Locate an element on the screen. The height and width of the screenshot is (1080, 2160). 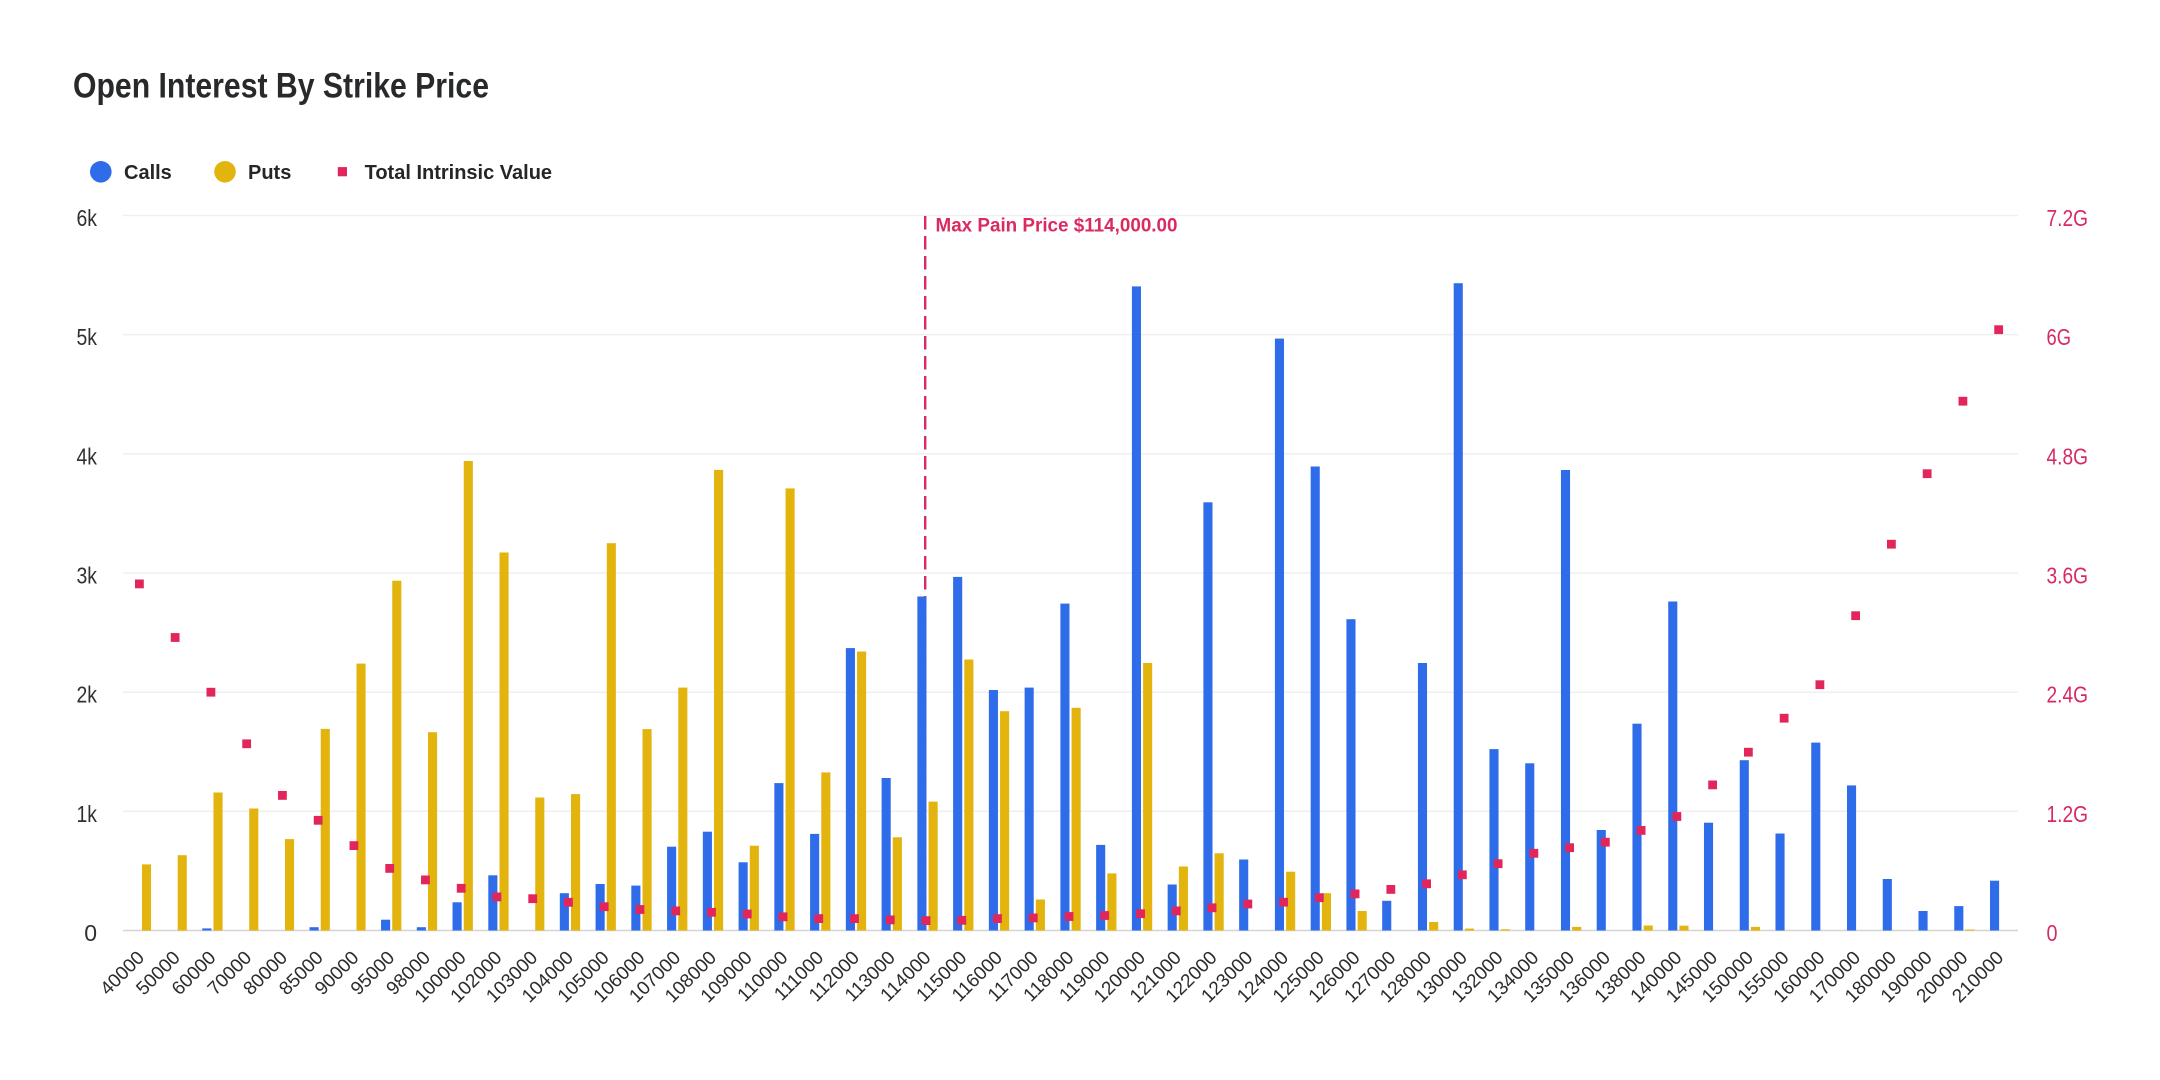
svg-text: 1k is located at coordinates (87, 814).